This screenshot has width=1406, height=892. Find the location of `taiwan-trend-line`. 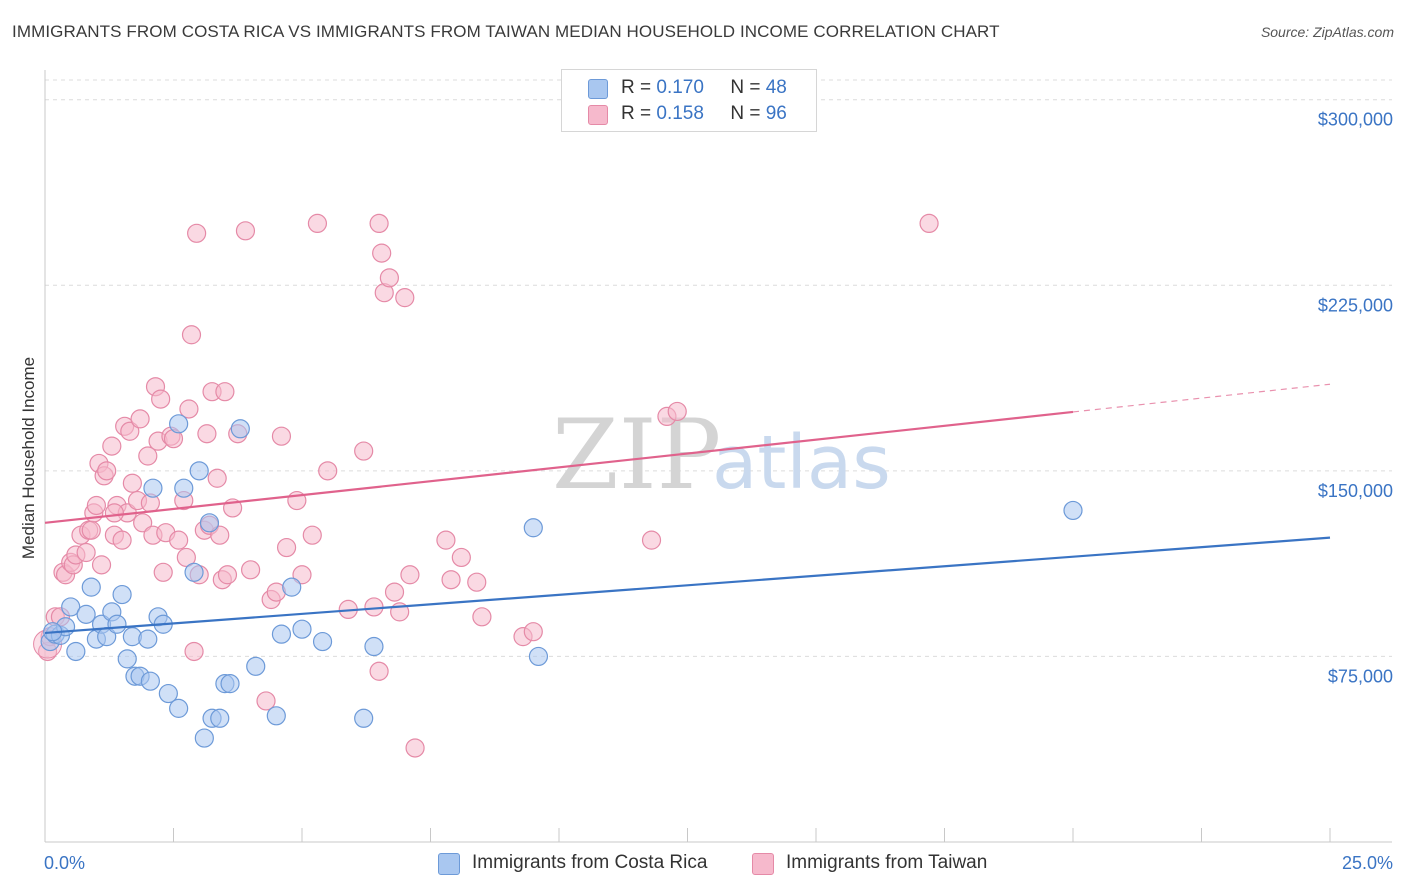

taiwan-trend-line is located at coordinates (559, 467).